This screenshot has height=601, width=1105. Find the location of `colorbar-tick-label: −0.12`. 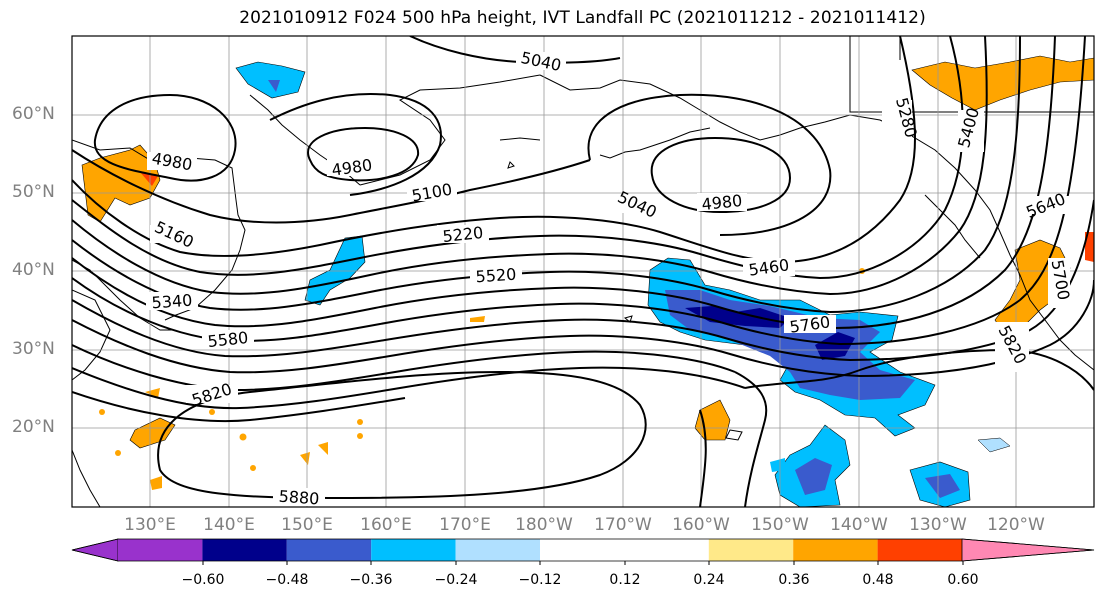

colorbar-tick-label: −0.12 is located at coordinates (540, 580).